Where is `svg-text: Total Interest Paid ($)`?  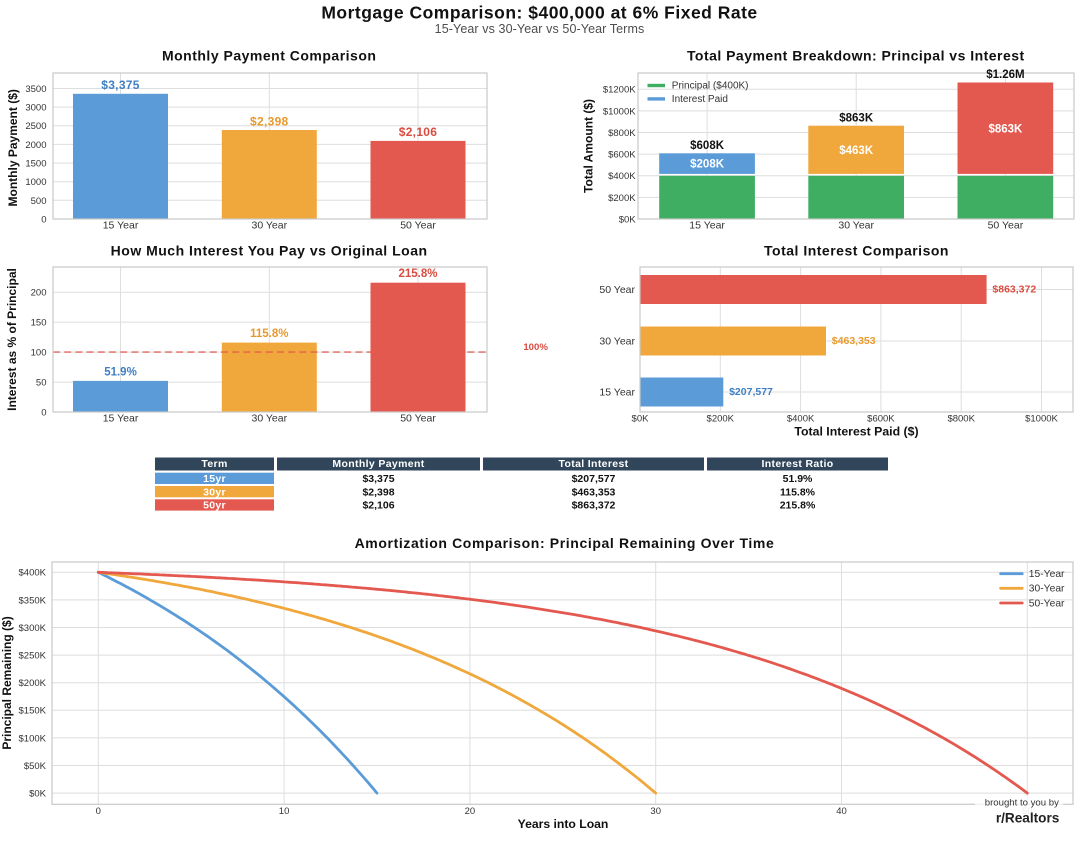 svg-text: Total Interest Paid ($) is located at coordinates (856, 432).